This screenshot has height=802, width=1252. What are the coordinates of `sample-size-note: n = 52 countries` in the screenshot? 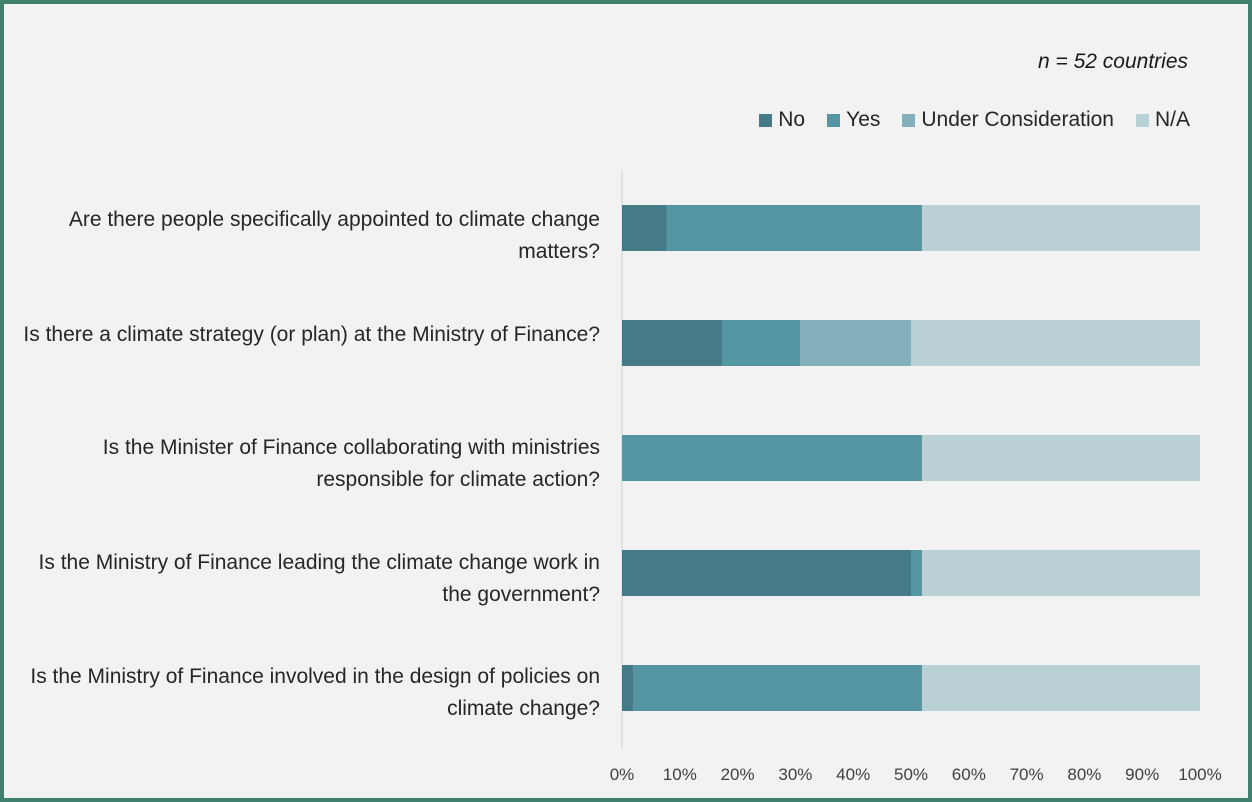 It's located at (1112, 61).